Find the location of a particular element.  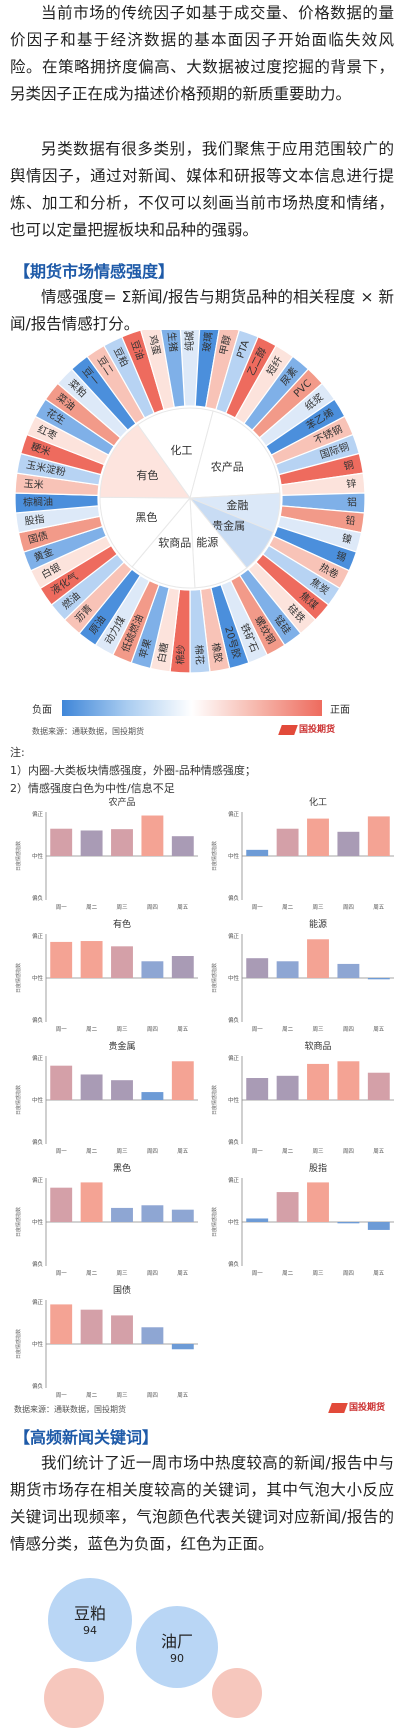

bubble-word: 油厂 is located at coordinates (176, 1641).